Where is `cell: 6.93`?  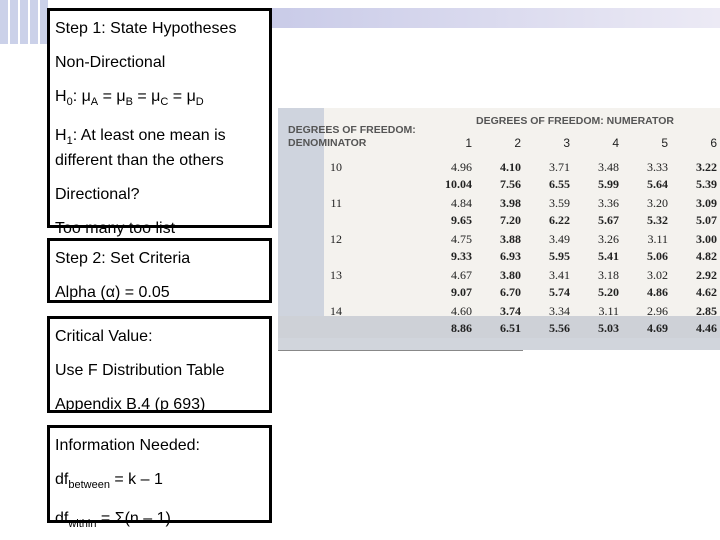 cell: 6.93 is located at coordinates (510, 256).